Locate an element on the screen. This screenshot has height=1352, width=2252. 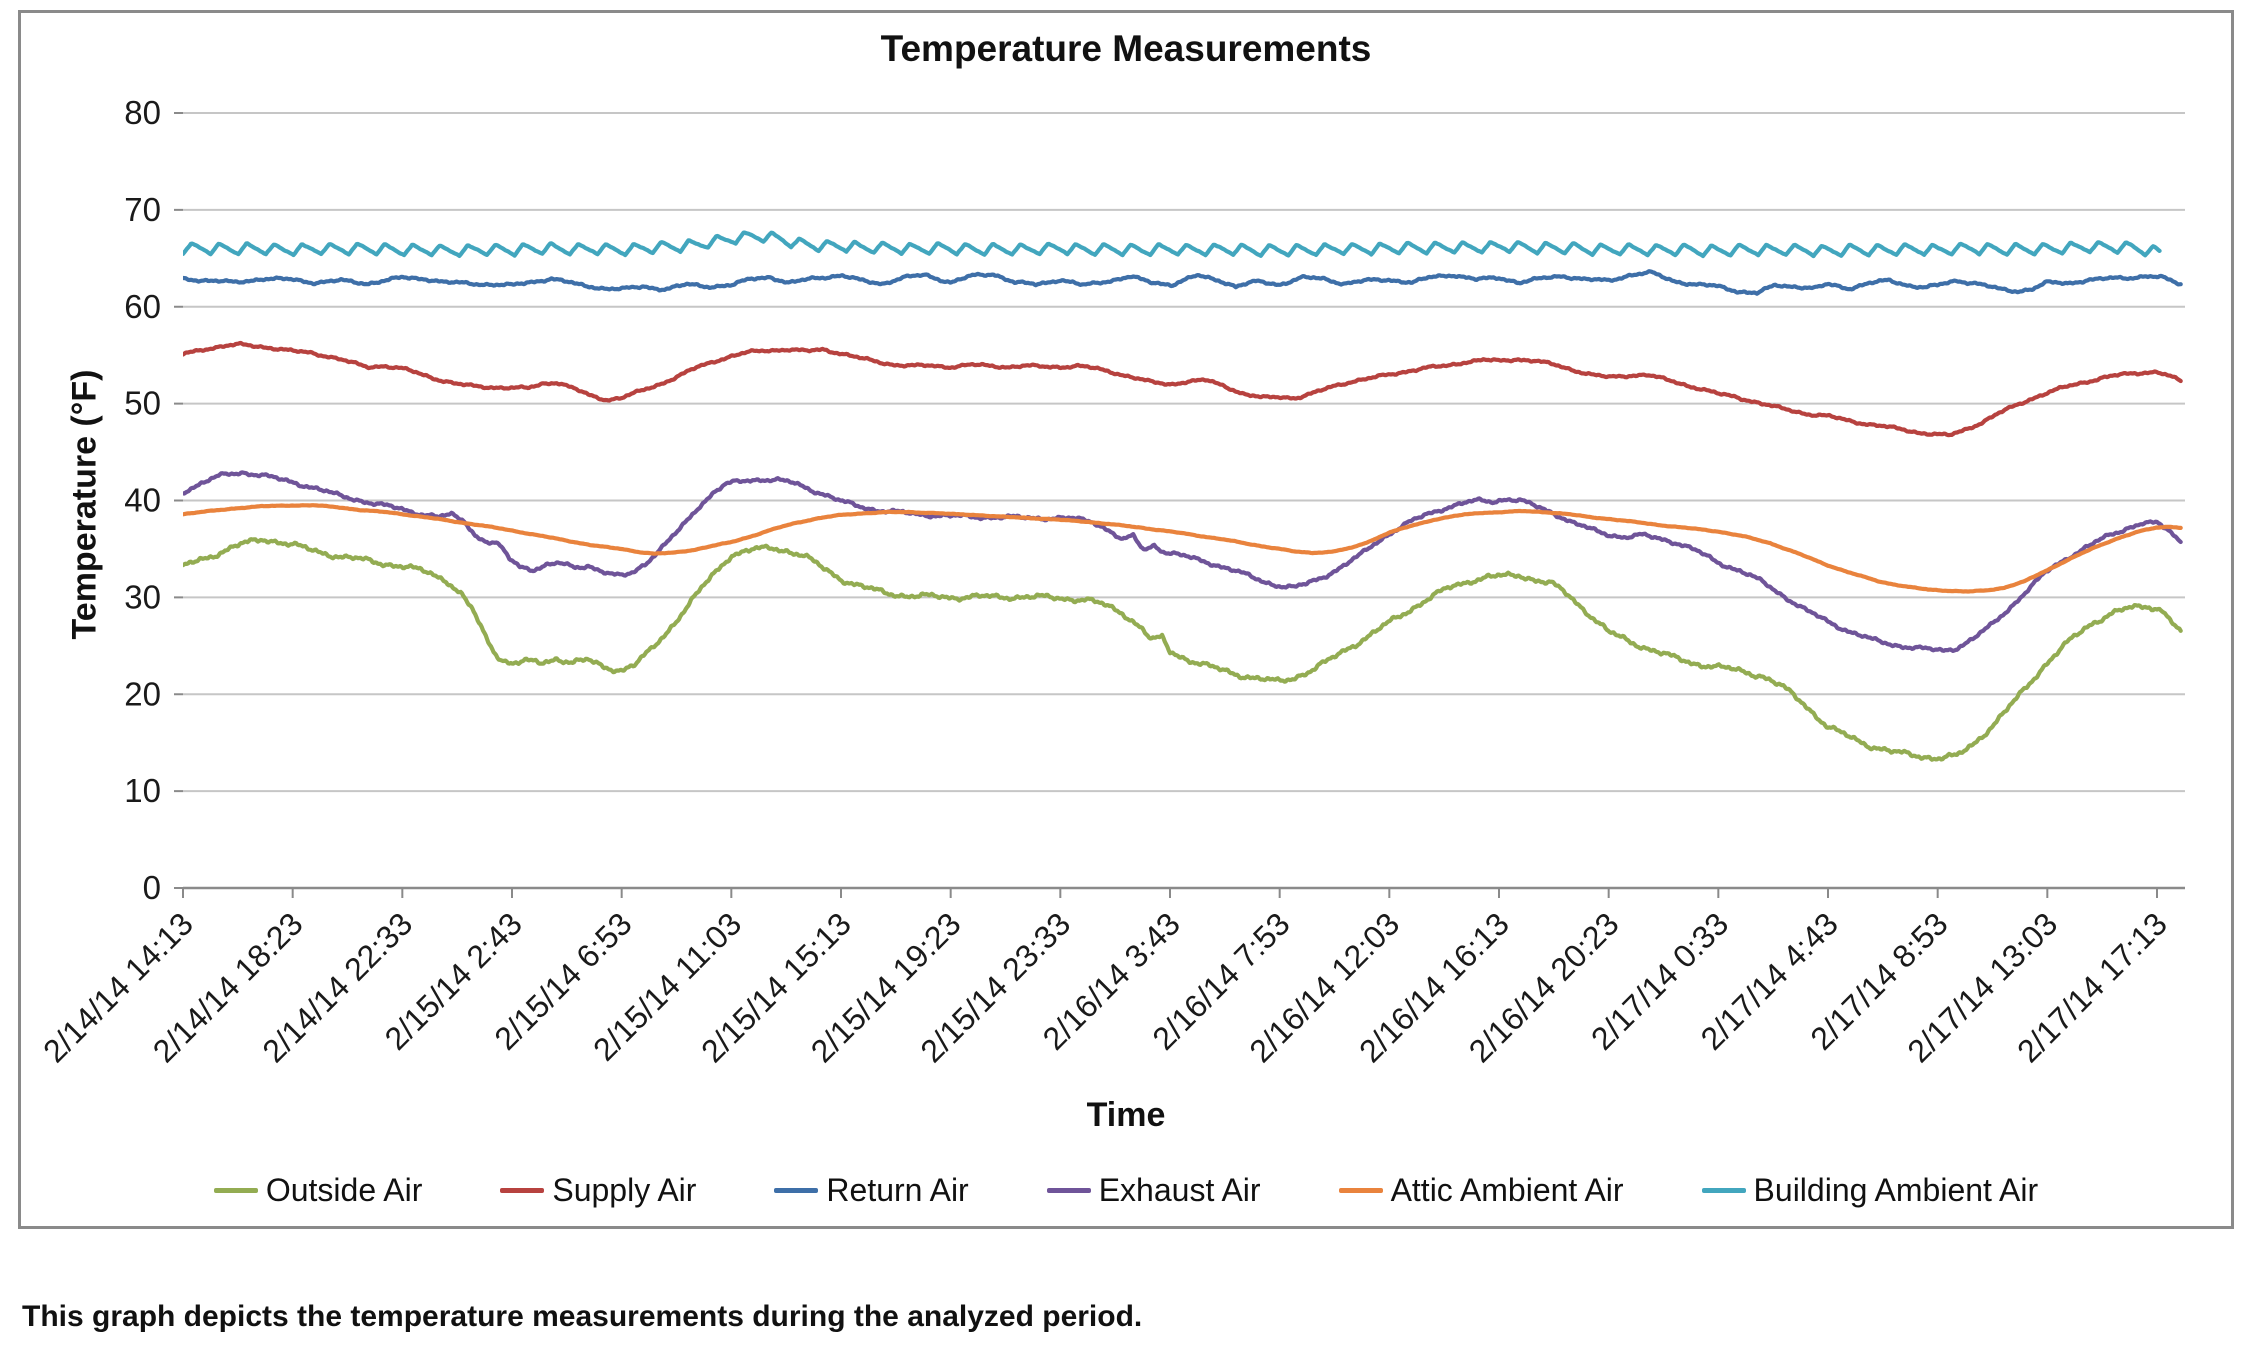
legend-label: Attic Ambient Air is located at coordinates (1507, 1190).